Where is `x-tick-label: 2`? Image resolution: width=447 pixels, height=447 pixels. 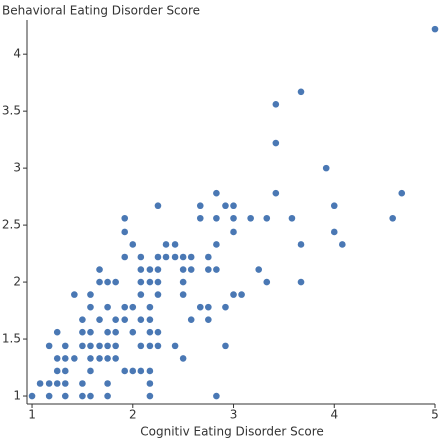
x-tick-label: 2 is located at coordinates (133, 415).